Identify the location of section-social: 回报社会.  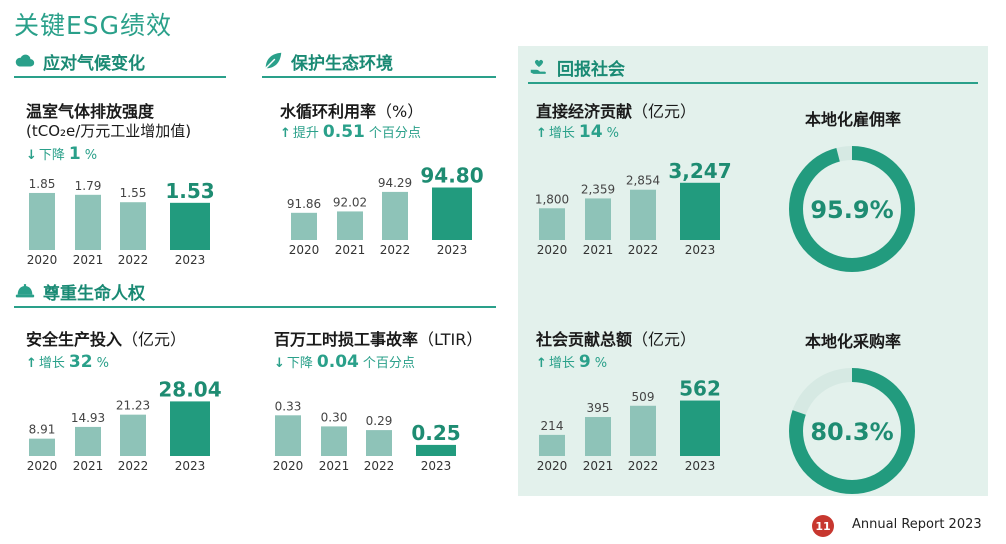
(753, 68).